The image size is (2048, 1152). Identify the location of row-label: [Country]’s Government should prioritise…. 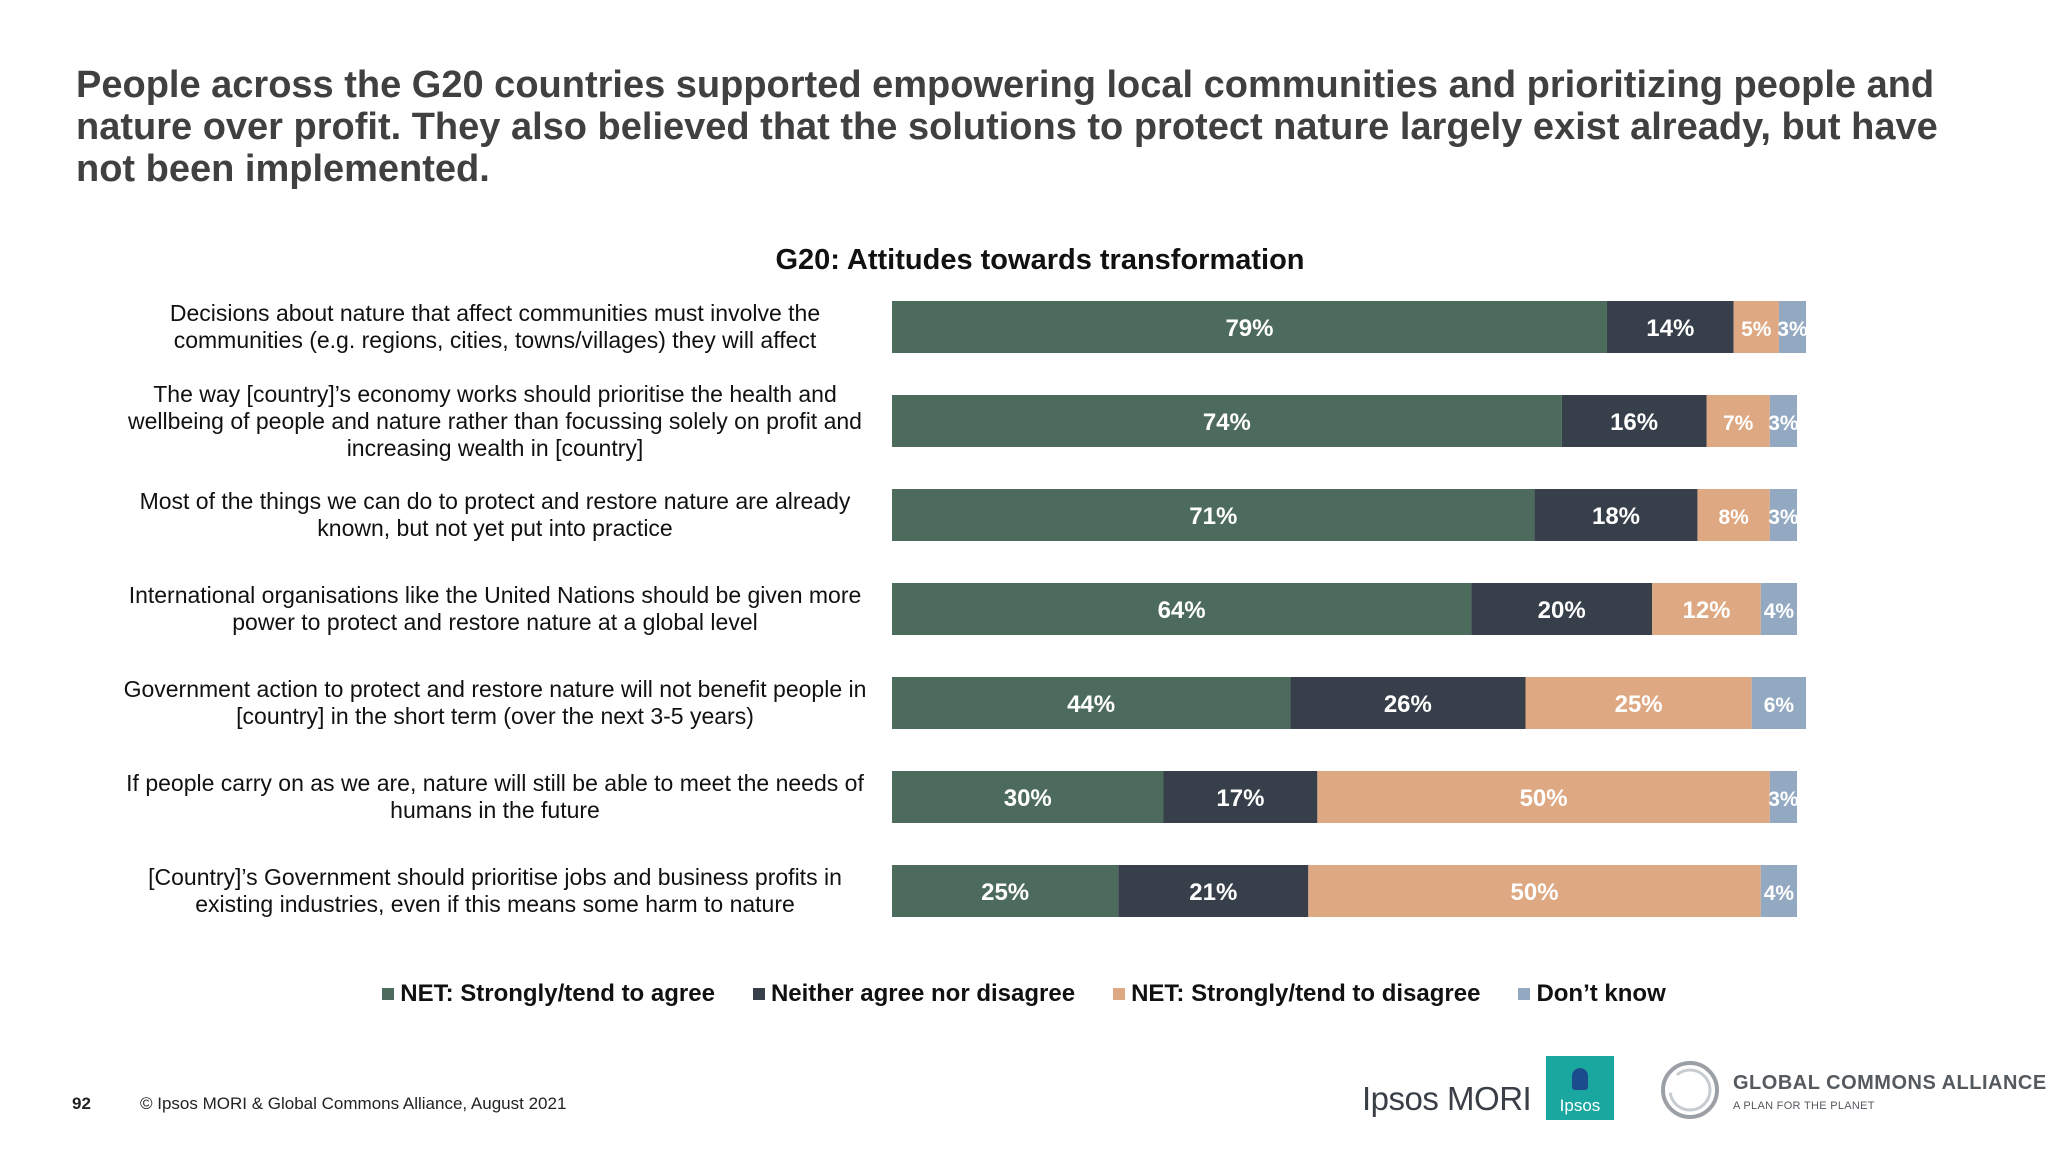
(495, 890).